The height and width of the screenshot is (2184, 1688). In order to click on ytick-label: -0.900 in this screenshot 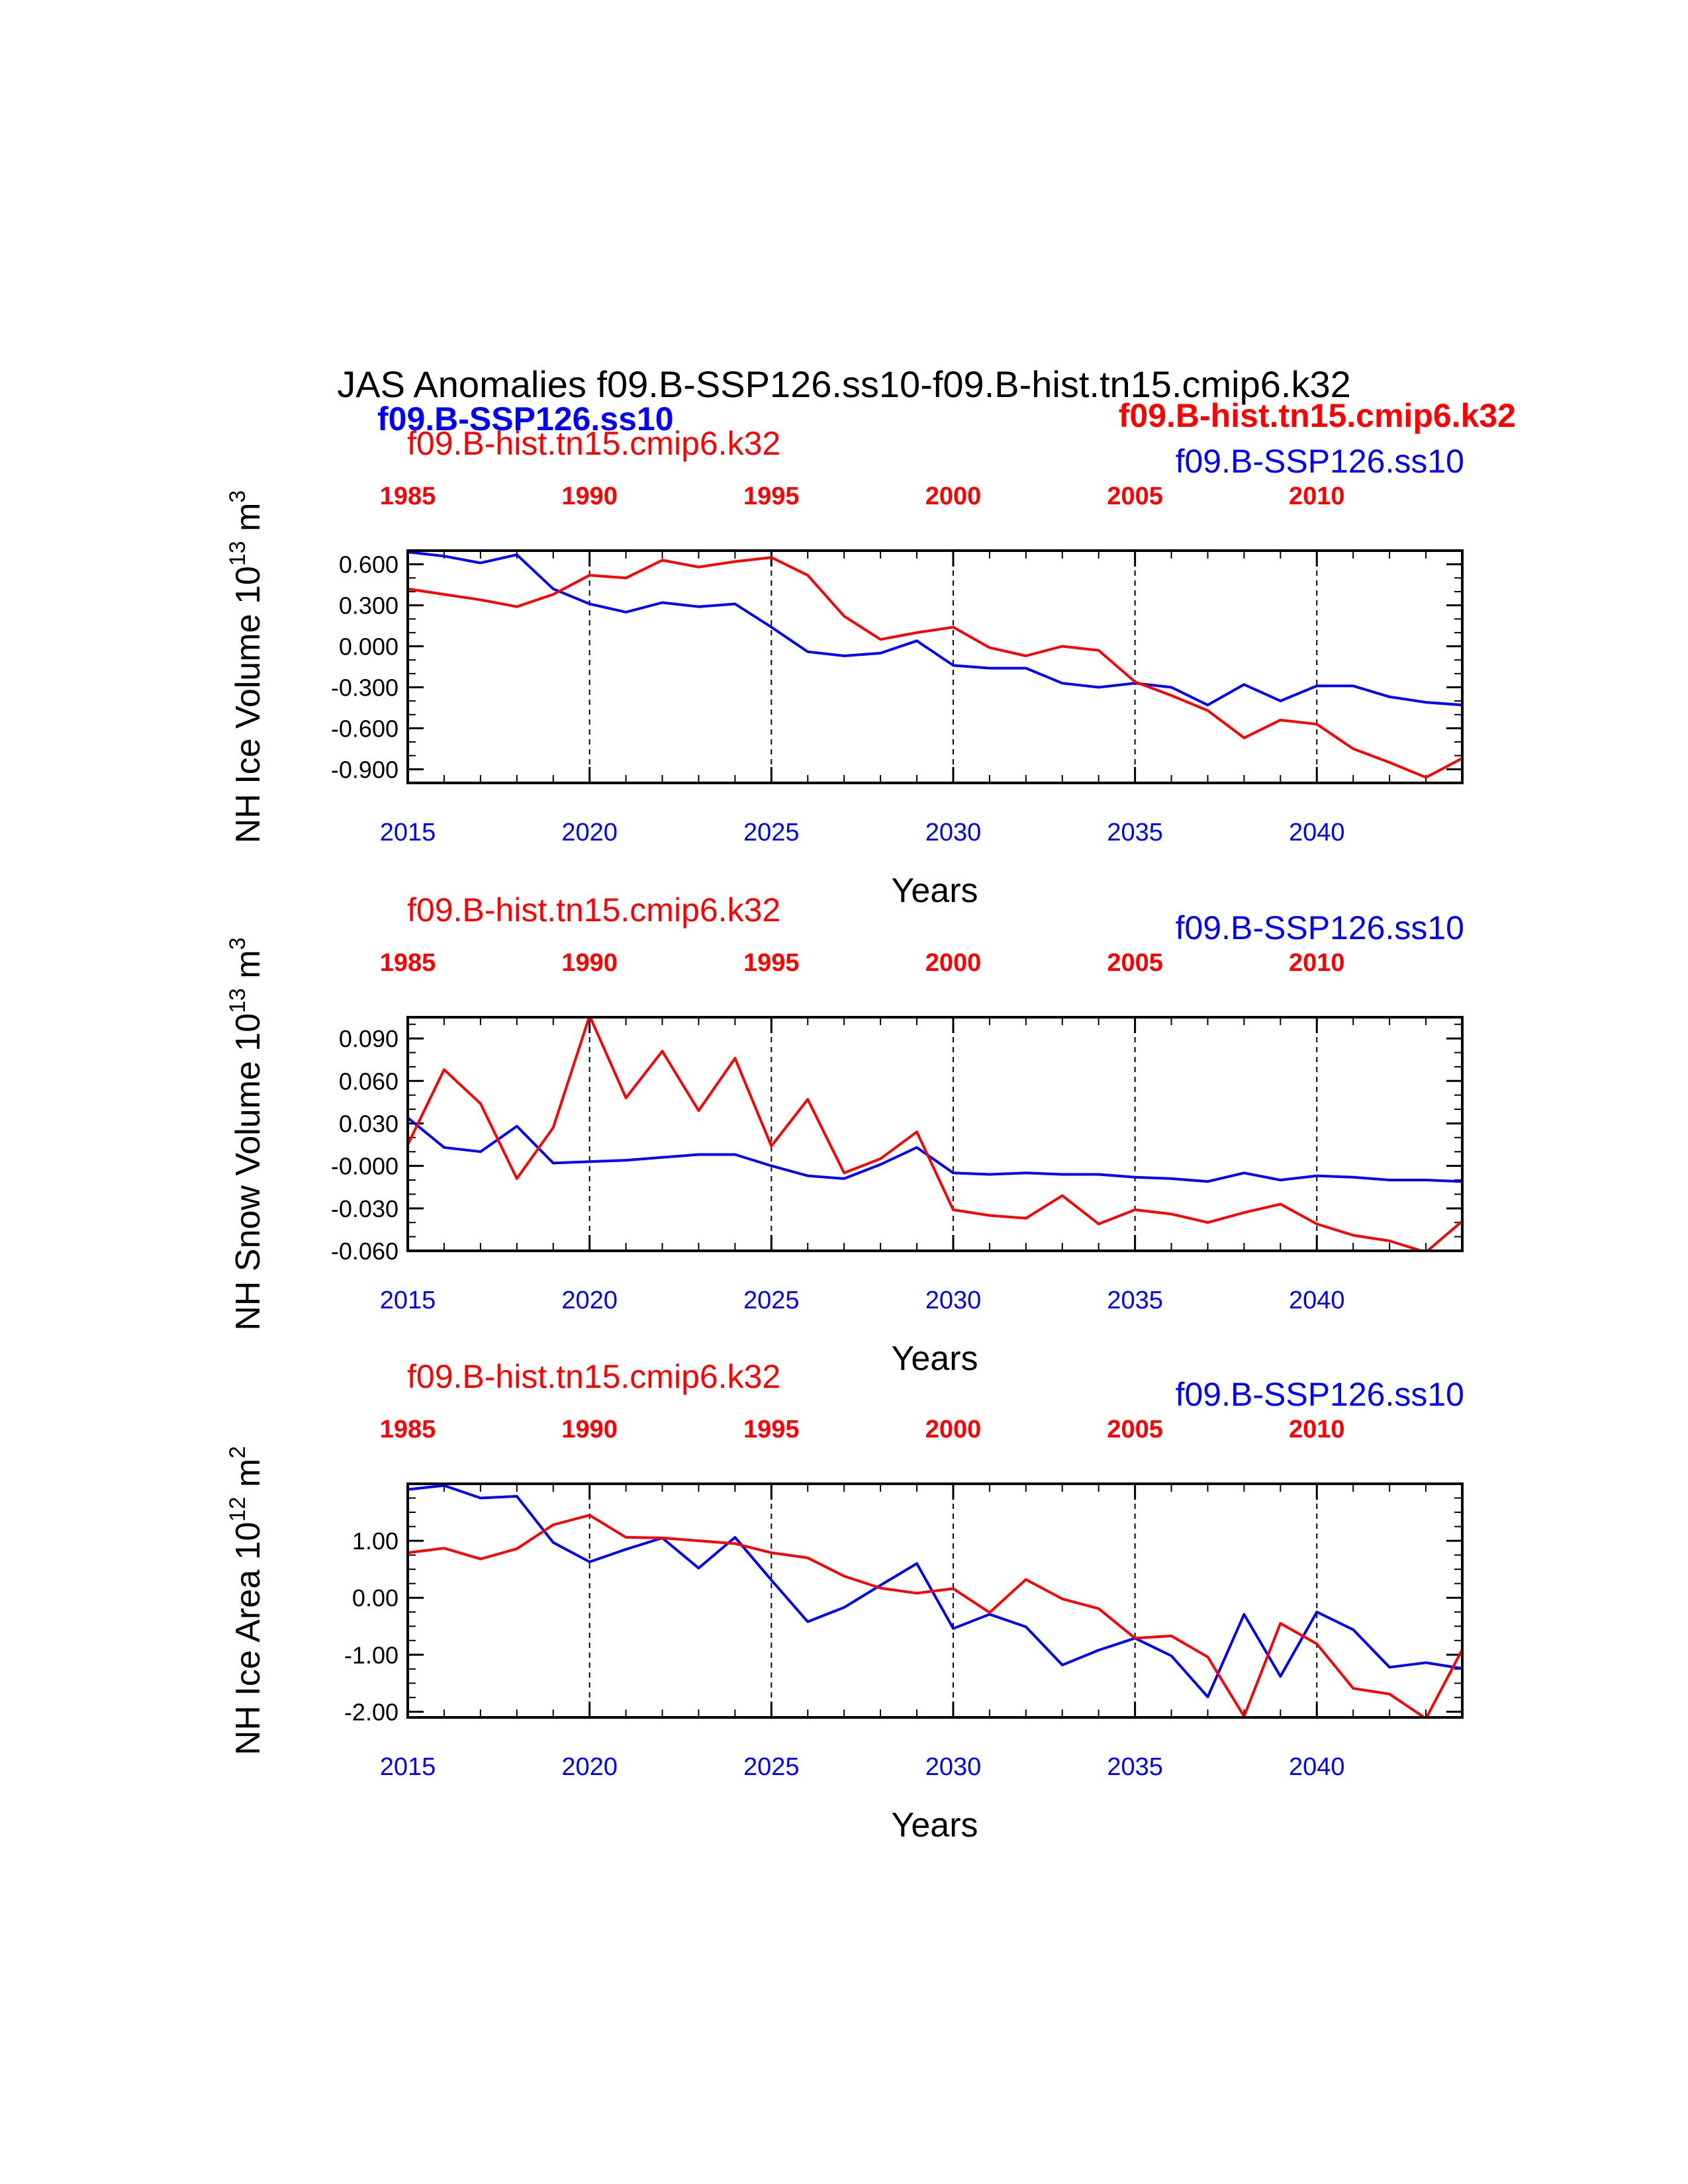, I will do `click(365, 769)`.